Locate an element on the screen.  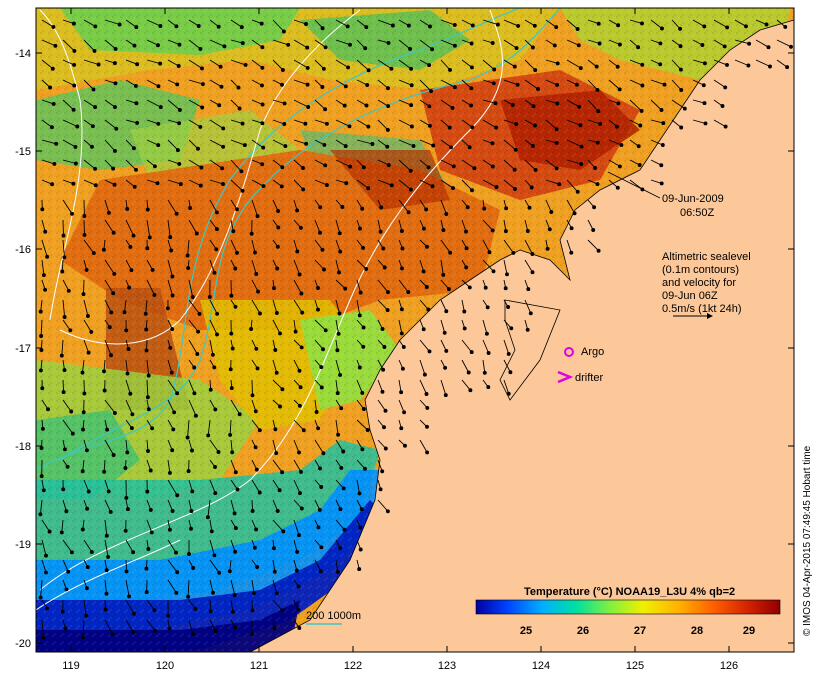
y-tick-label: -19 is located at coordinates (23, 545).